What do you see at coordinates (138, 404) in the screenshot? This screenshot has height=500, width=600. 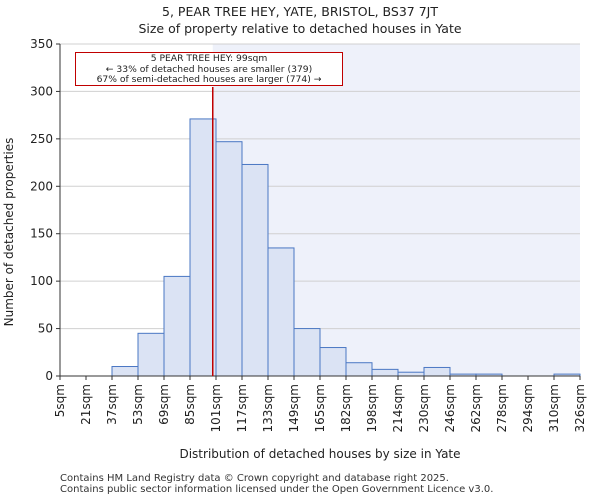 I see `x-tick-label: 53sqm` at bounding box center [138, 404].